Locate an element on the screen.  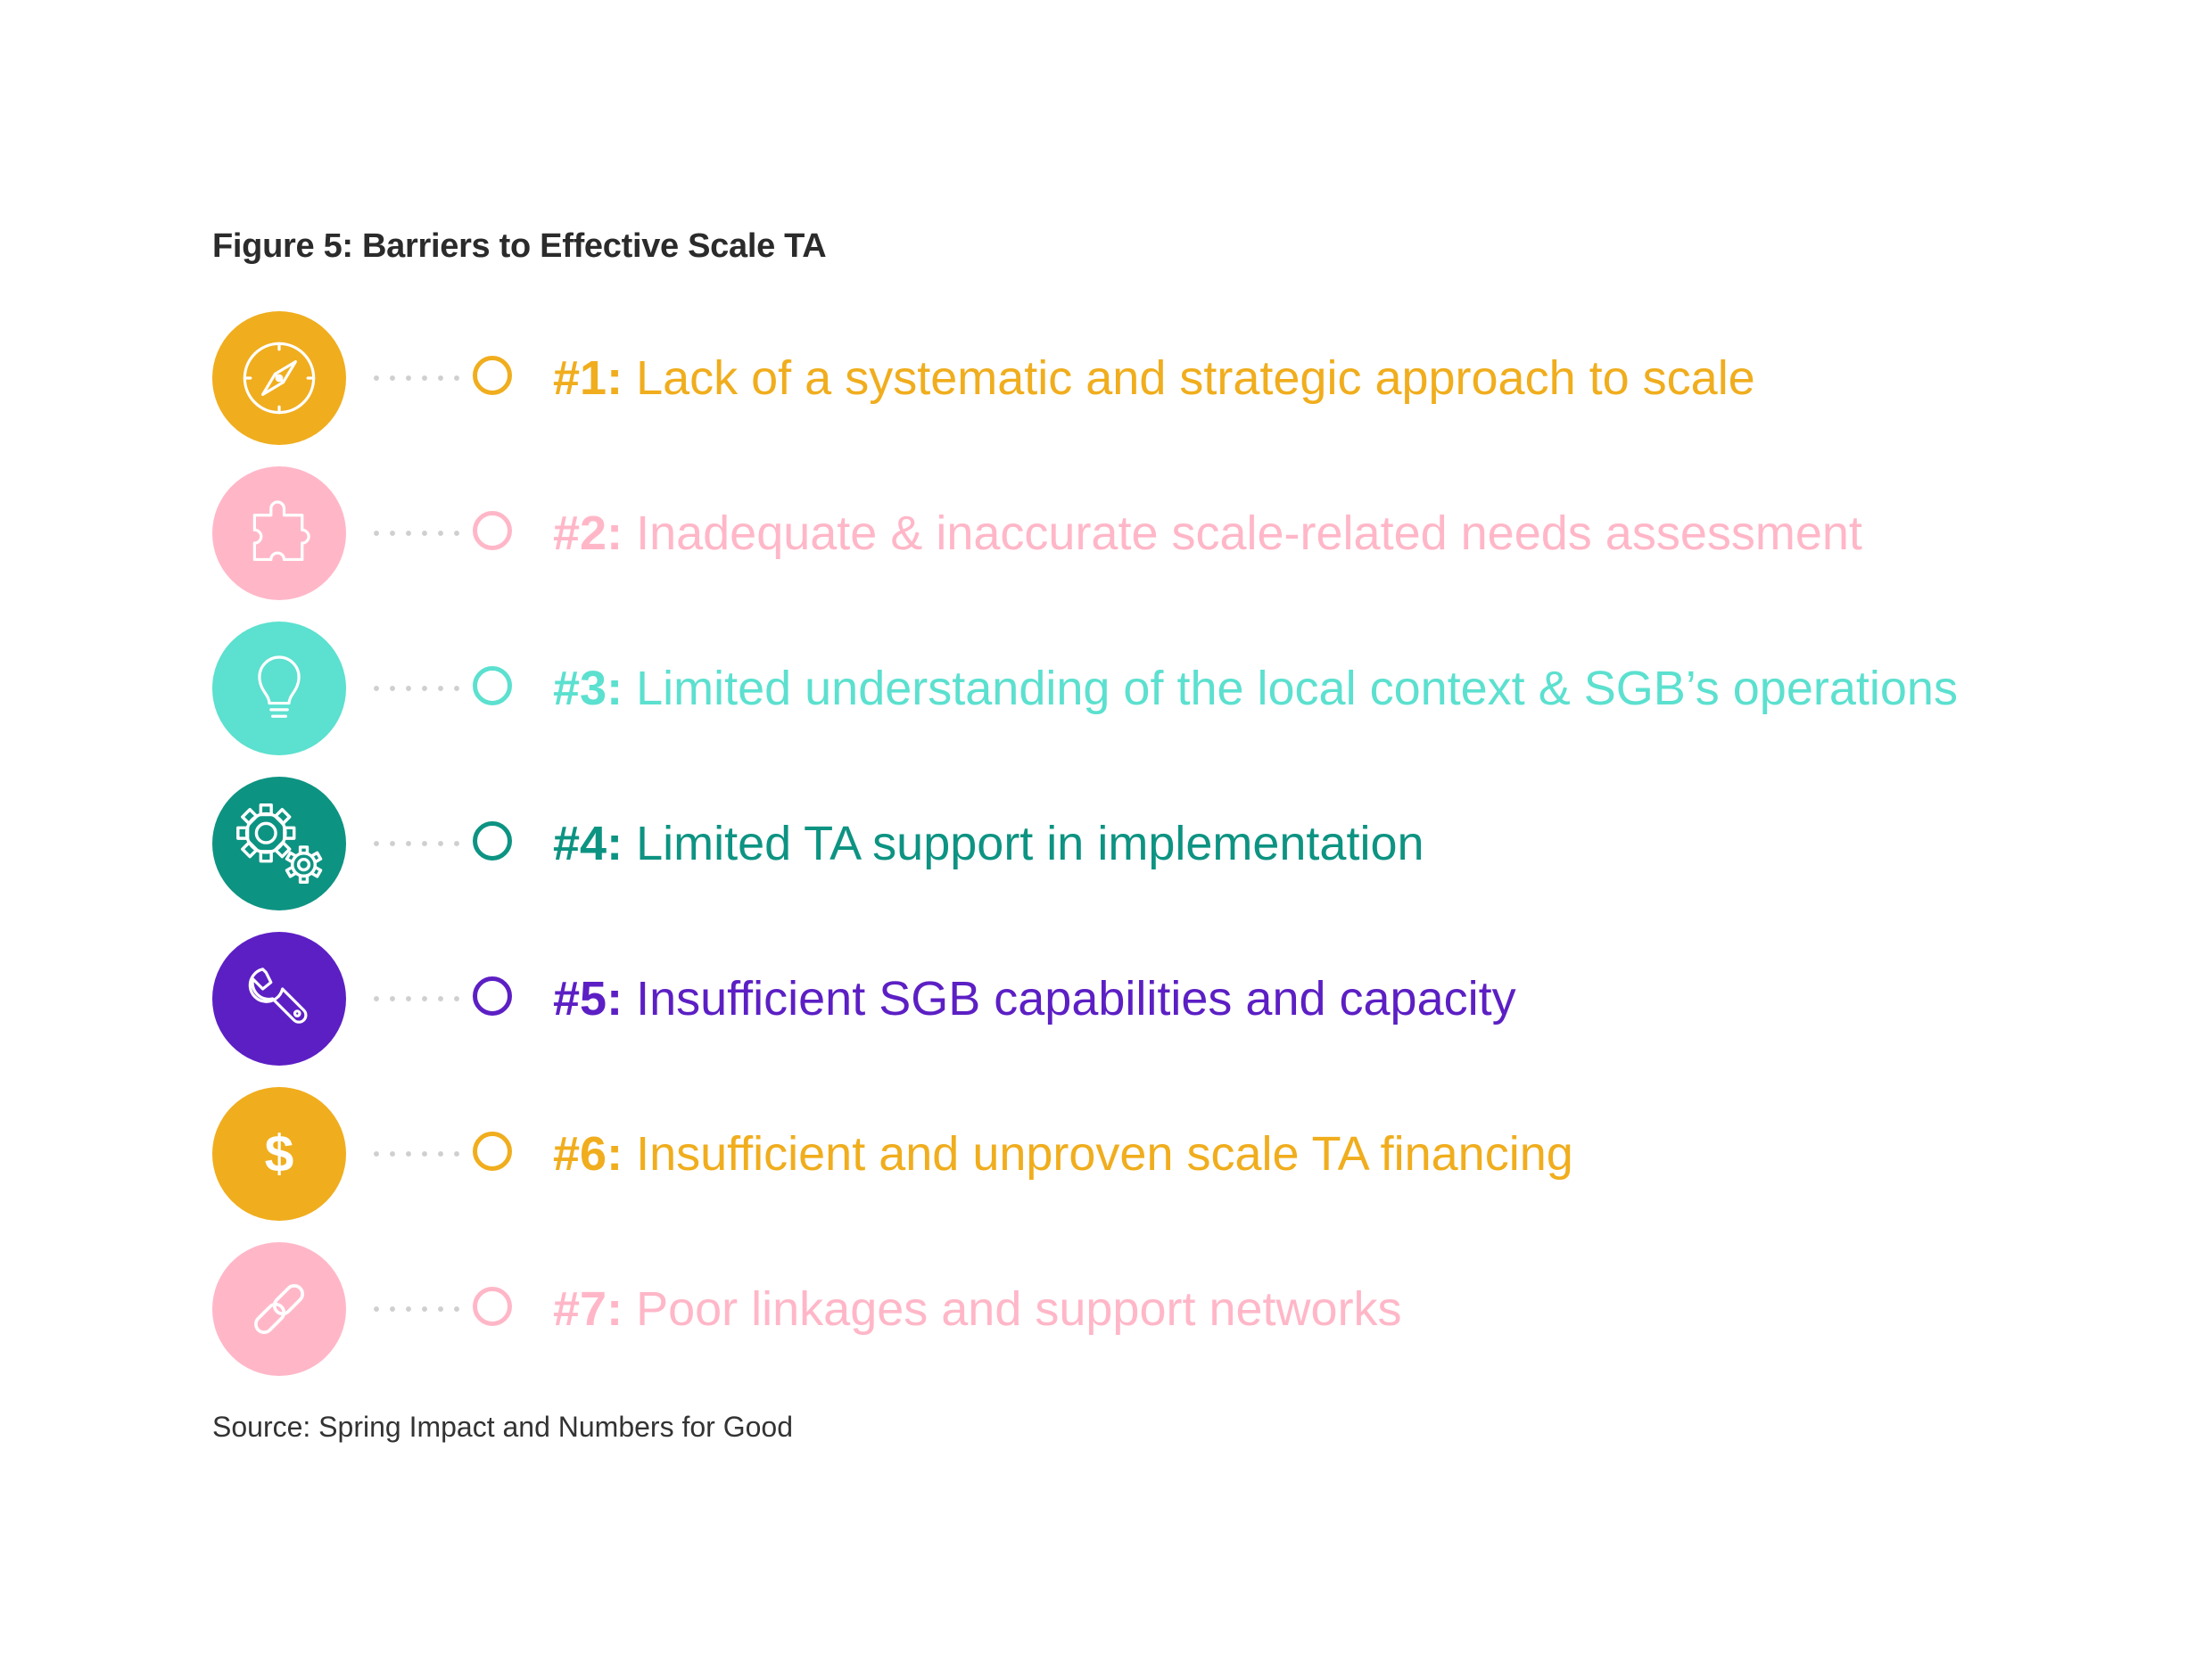
link-icon is located at coordinates (279, 1309).